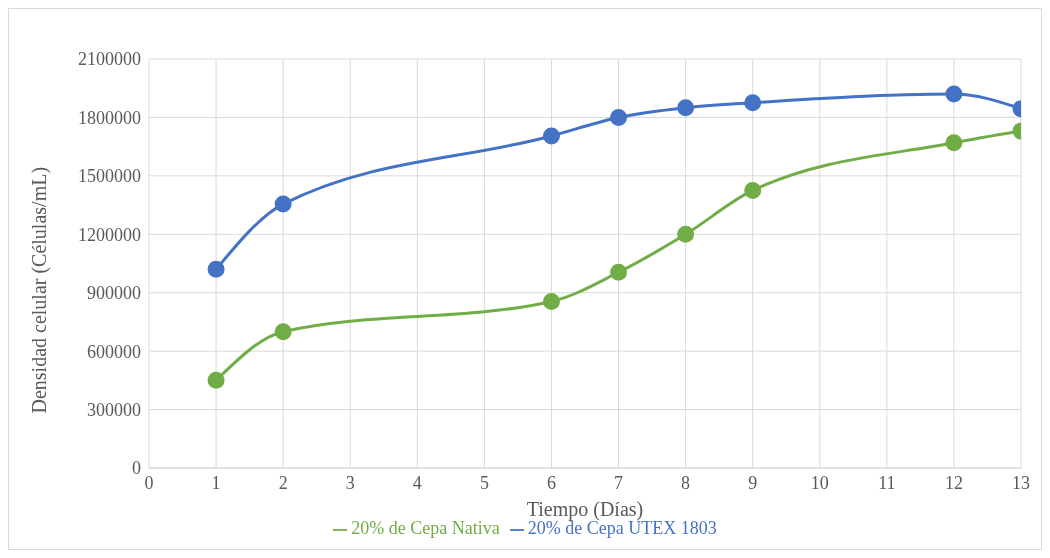 Image resolution: width=1050 pixels, height=558 pixels. I want to click on x-tick-label: 4, so click(417, 482).